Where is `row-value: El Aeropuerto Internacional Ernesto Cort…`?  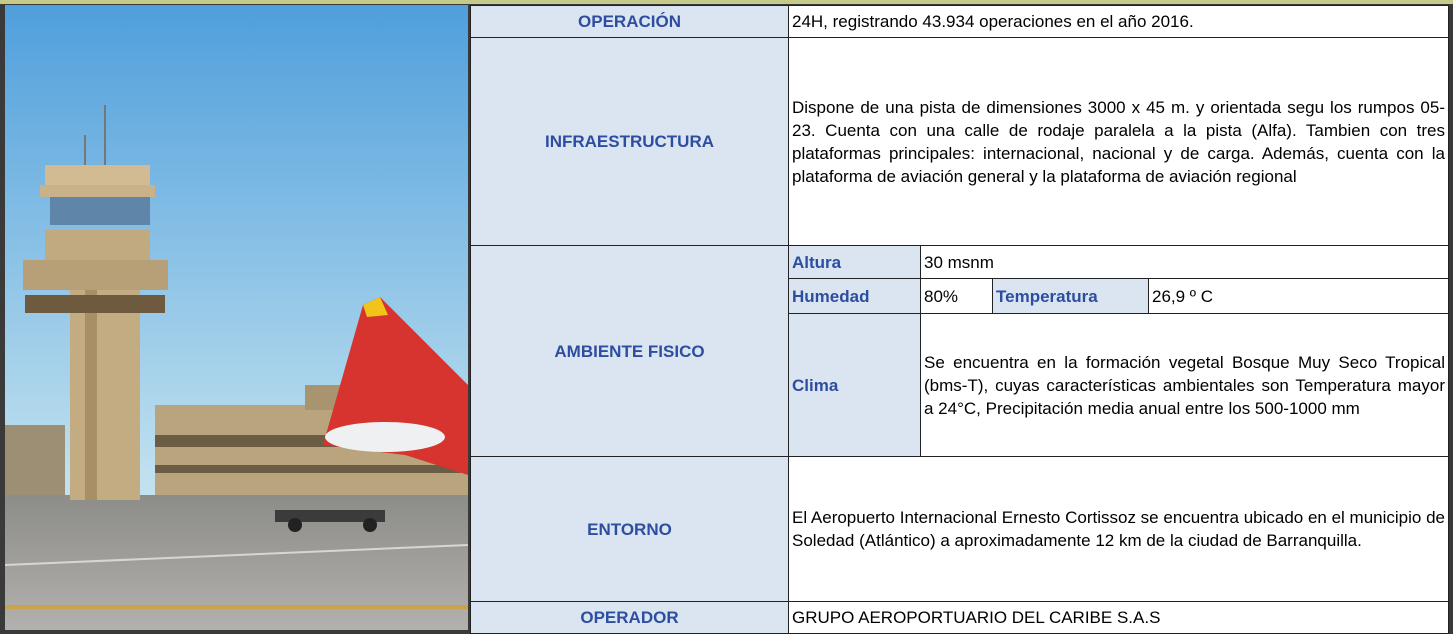 row-value: El Aeropuerto Internacional Ernesto Cort… is located at coordinates (1118, 529).